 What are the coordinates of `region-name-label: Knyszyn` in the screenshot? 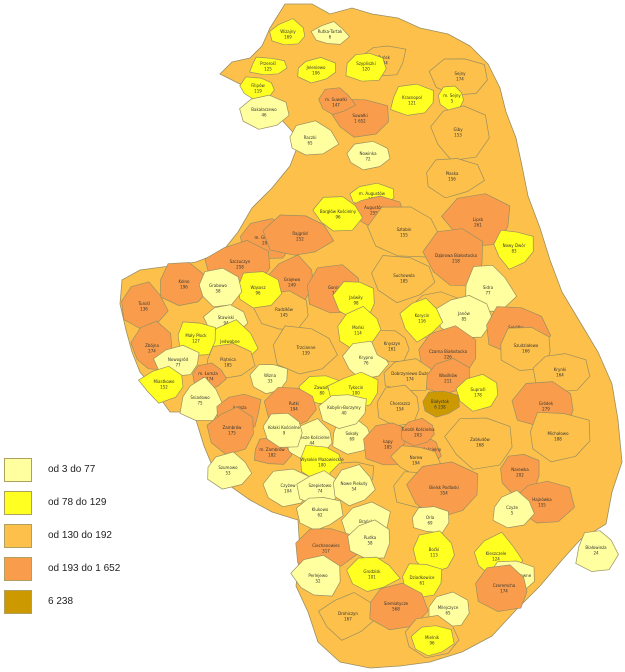 It's located at (392, 343).